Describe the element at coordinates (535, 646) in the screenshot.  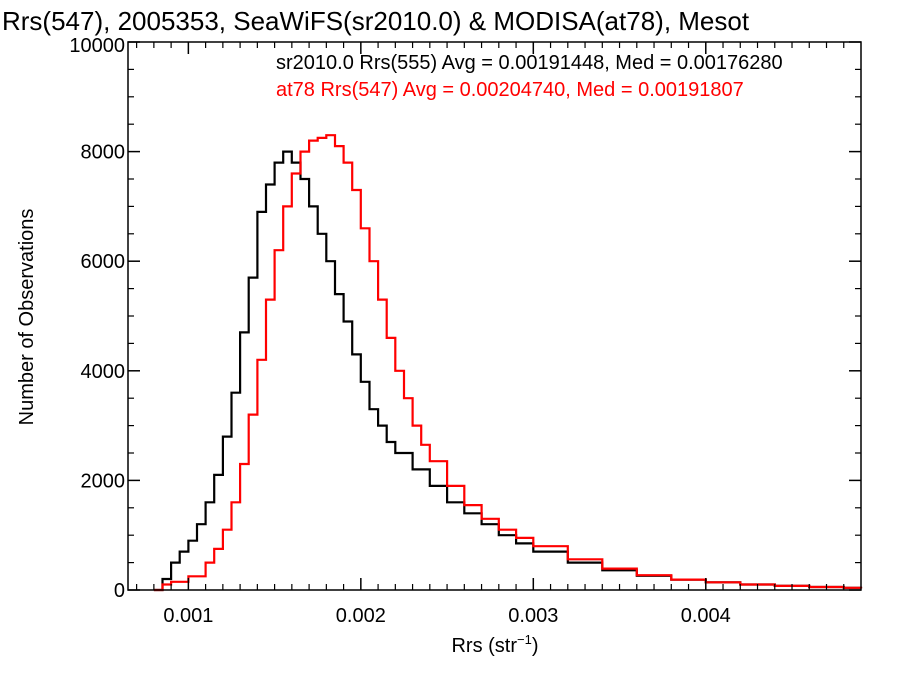
I see `x-axis-label-close: )` at that location.